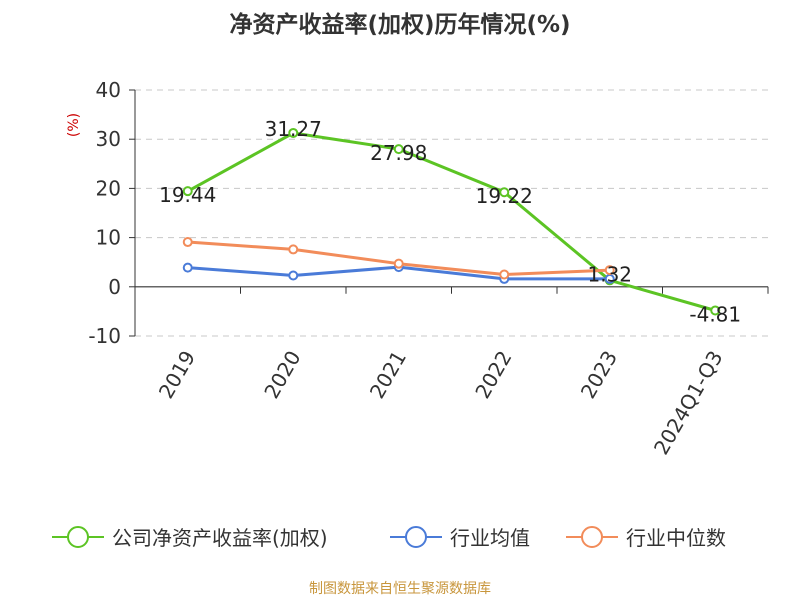 This screenshot has height=600, width=800. What do you see at coordinates (108, 139) in the screenshot?
I see `y-tick-label: 30` at bounding box center [108, 139].